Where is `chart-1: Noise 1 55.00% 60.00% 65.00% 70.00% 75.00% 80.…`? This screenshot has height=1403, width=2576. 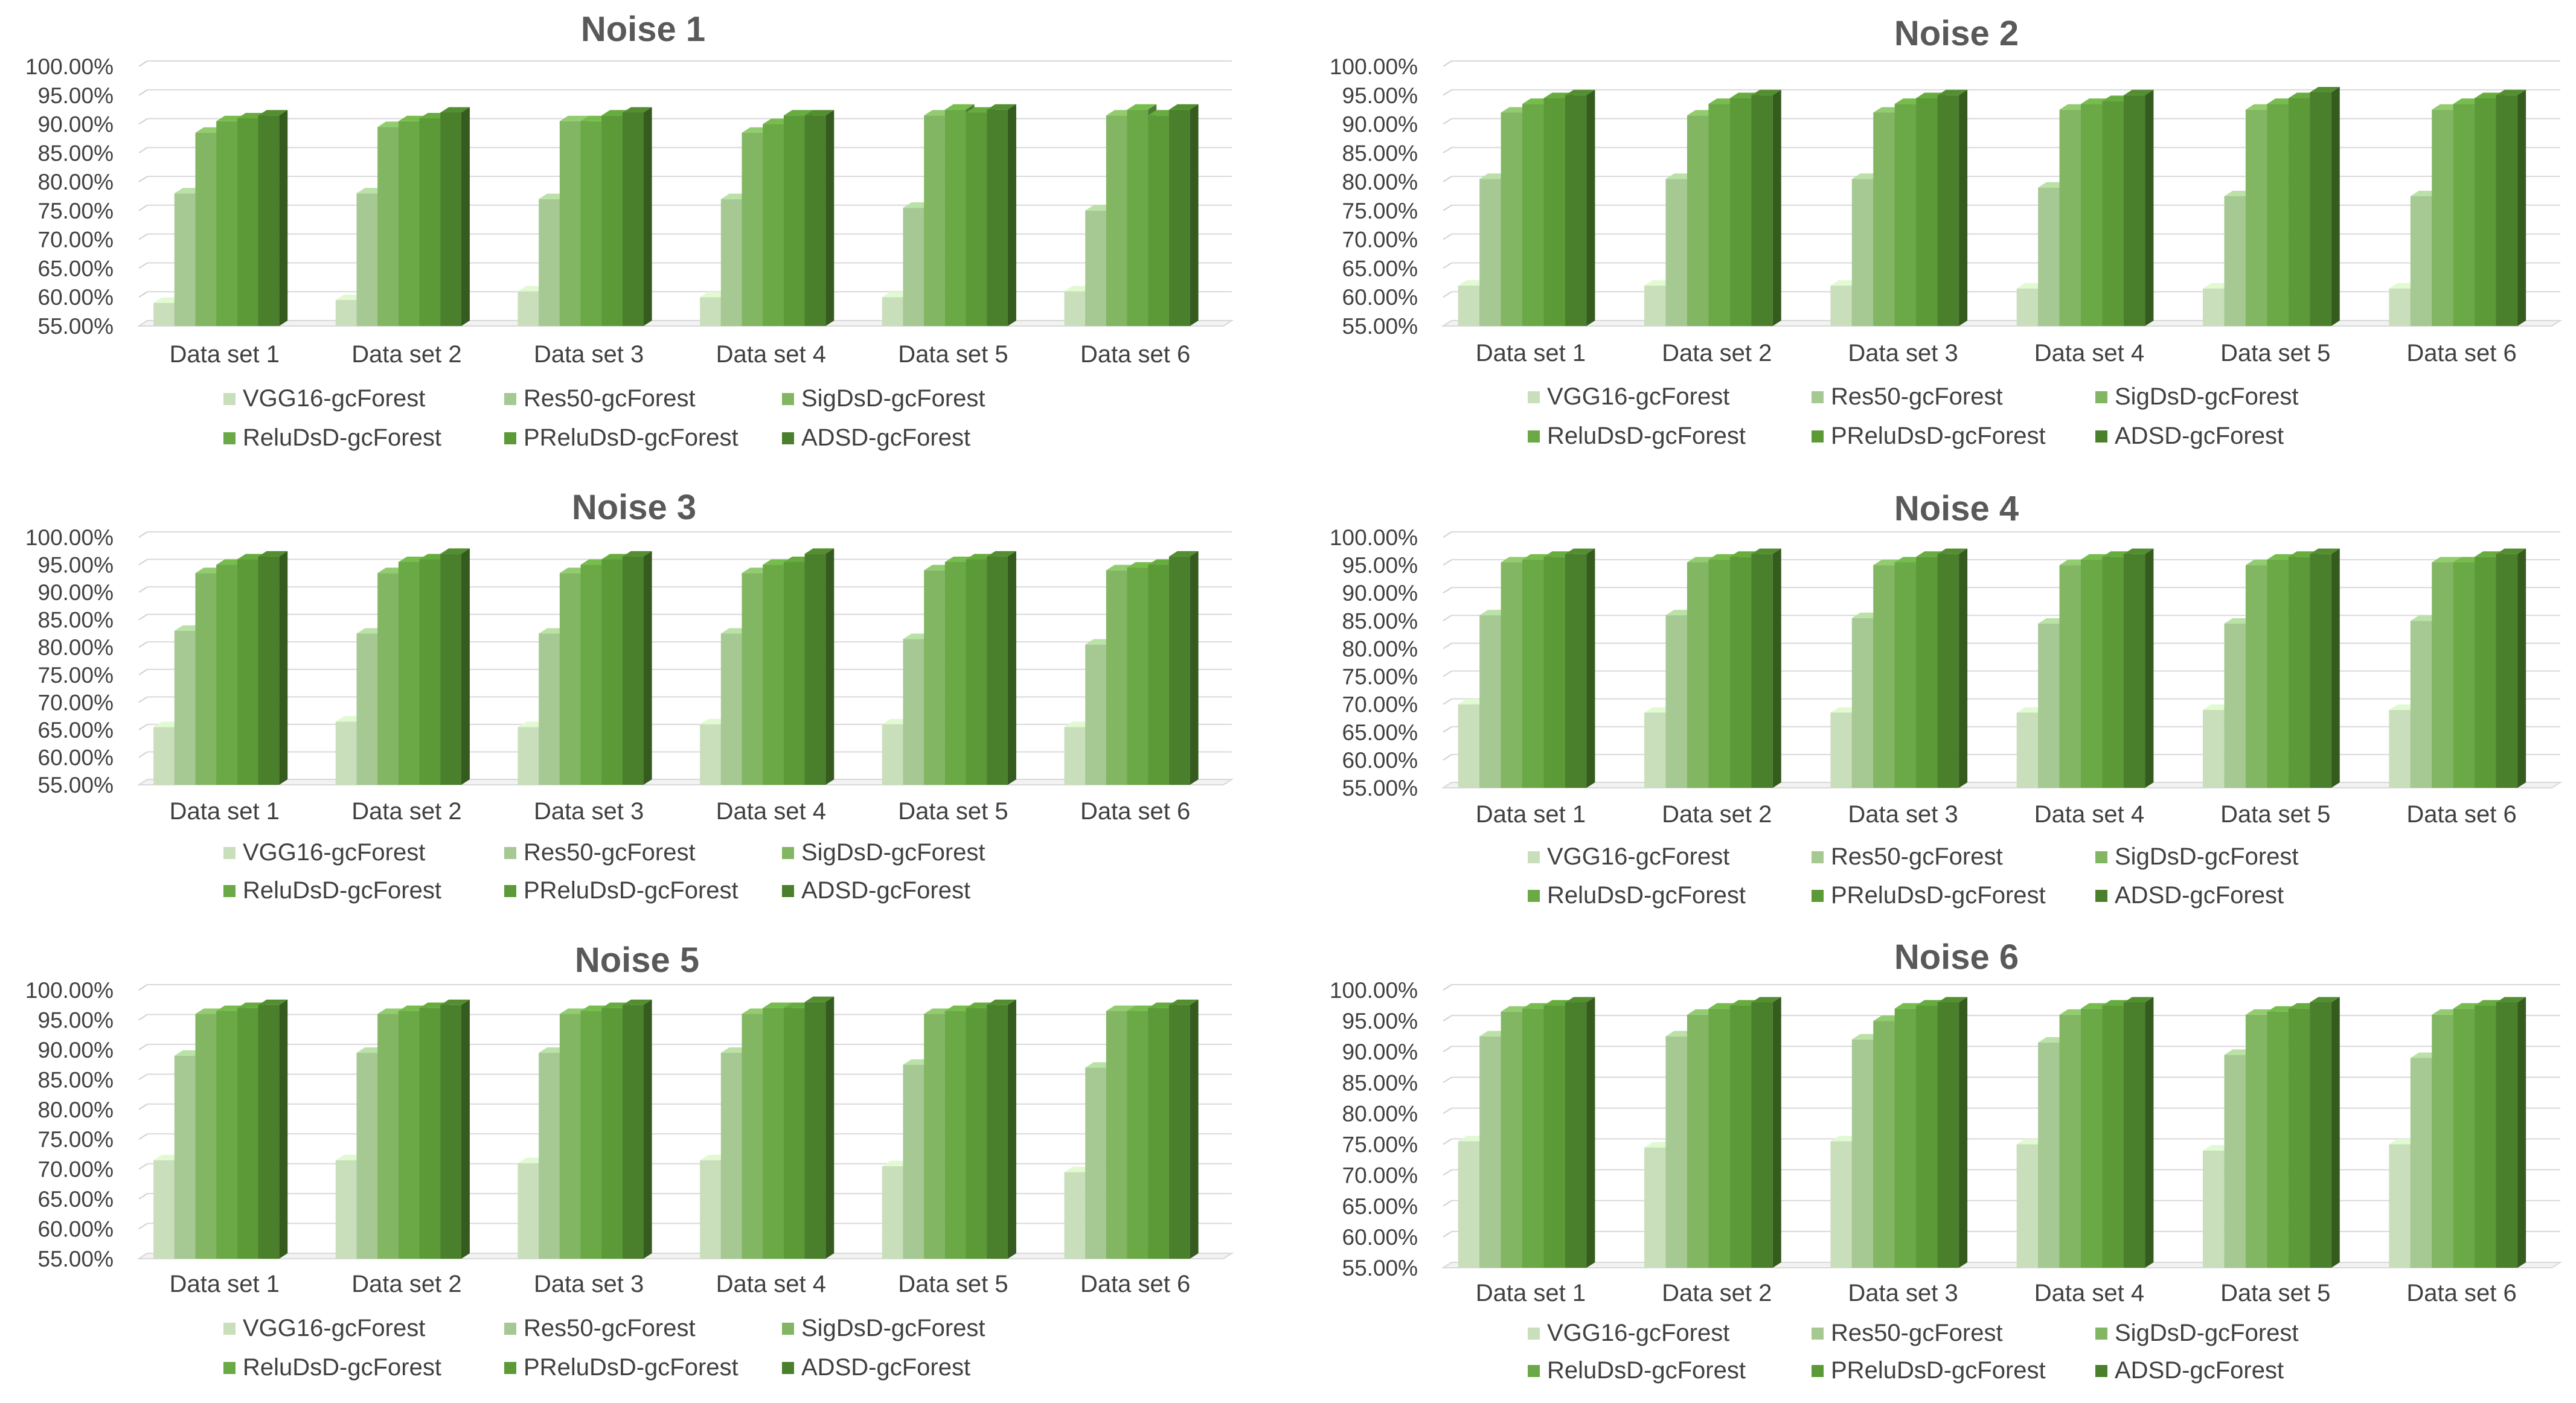
chart-1: Noise 1 55.00% 60.00% 65.00% 70.00% 75.00% 80.… is located at coordinates (629, 230).